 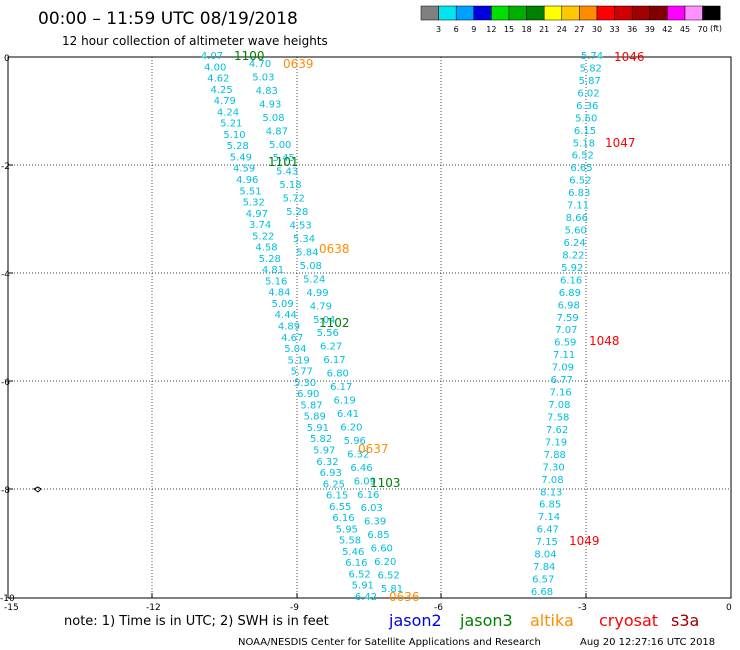 What do you see at coordinates (558, 418) in the screenshot?
I see `swh-value: 7.58` at bounding box center [558, 418].